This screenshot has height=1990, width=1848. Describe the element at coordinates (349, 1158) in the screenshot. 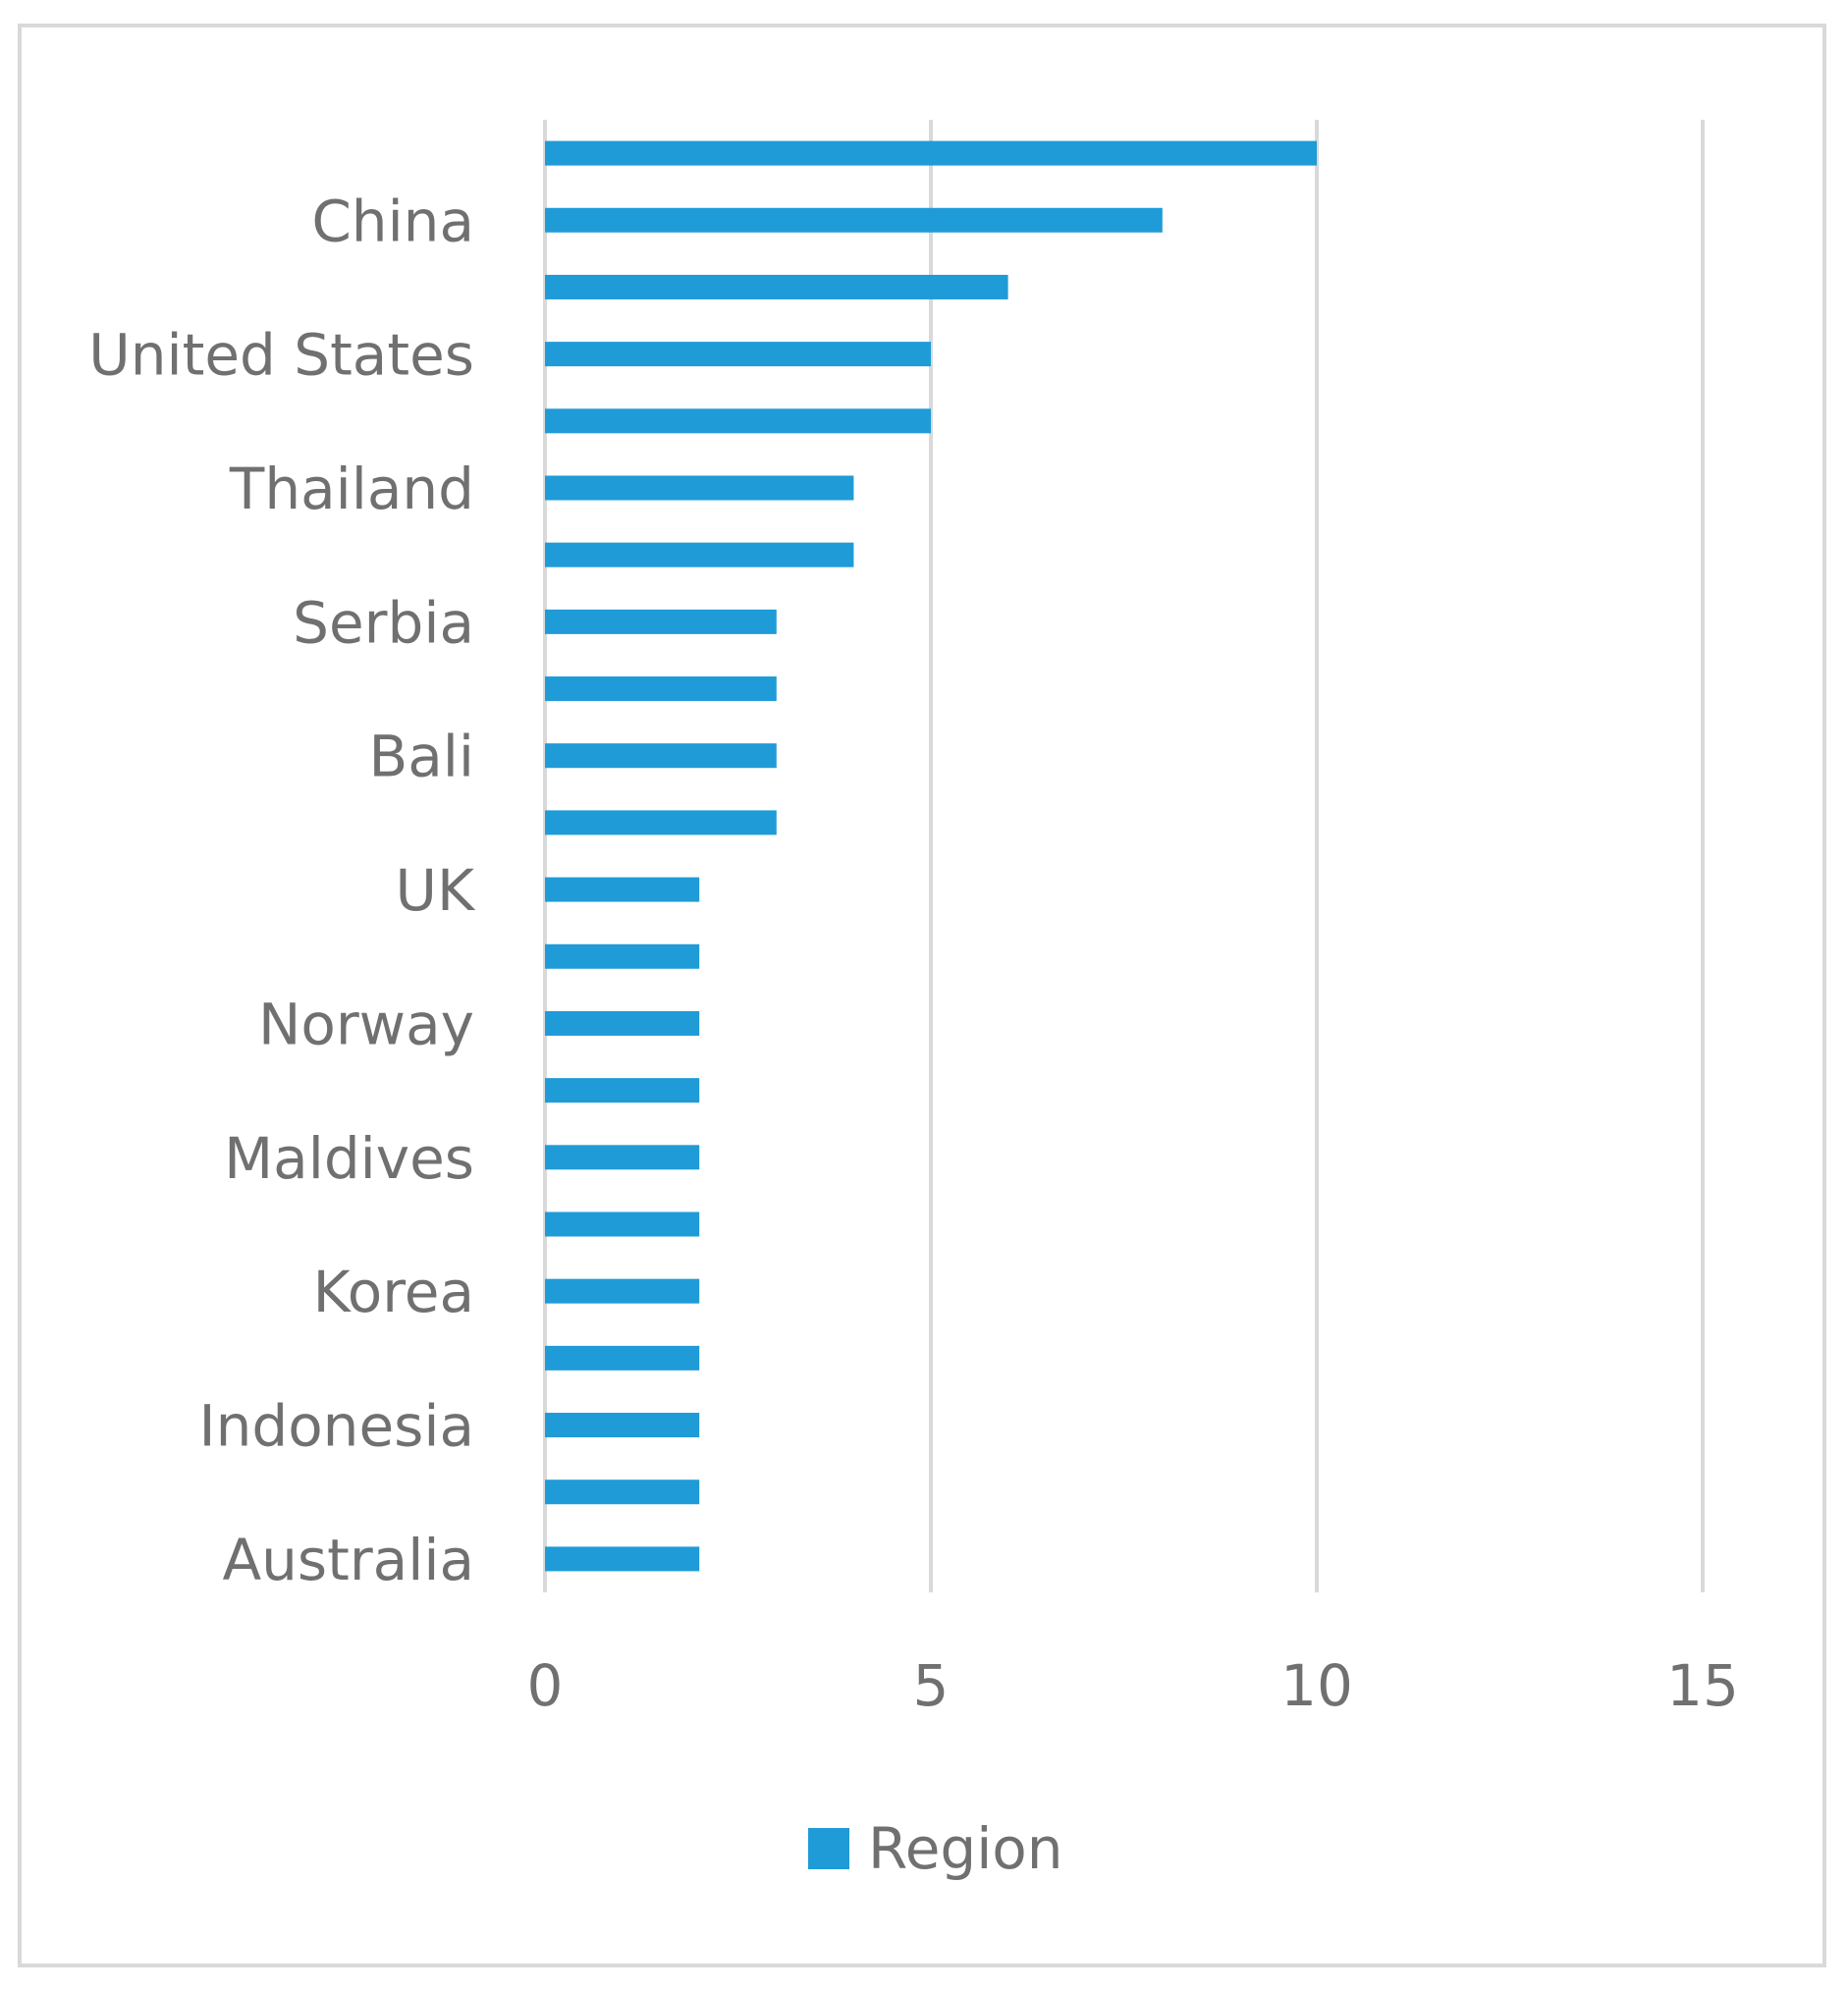

I see `category-label: Maldives` at that location.